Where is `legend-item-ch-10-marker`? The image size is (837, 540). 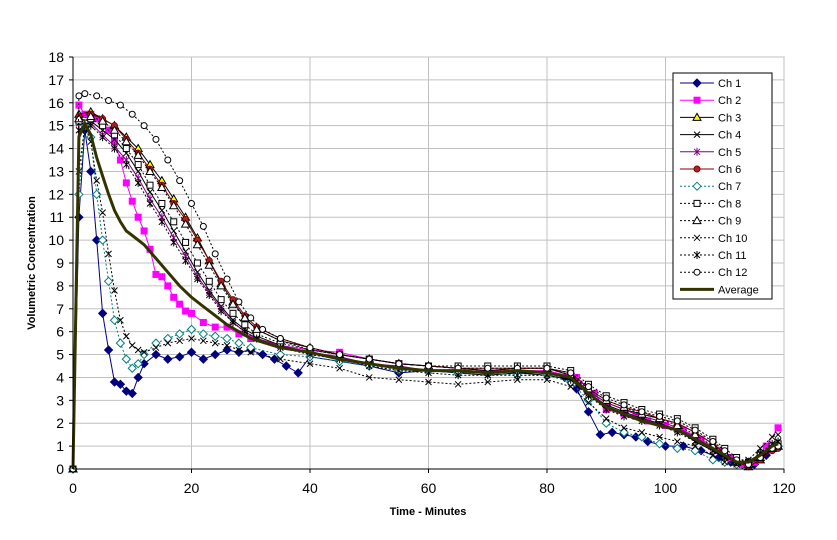
legend-item-ch-10-marker is located at coordinates (697, 238).